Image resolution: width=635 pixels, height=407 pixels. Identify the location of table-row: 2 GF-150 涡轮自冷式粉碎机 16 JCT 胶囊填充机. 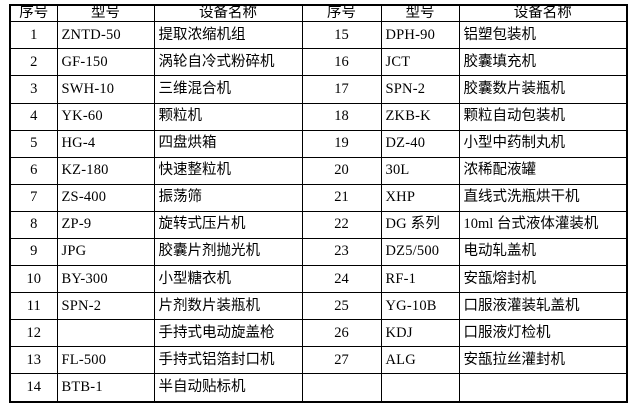
(318, 62).